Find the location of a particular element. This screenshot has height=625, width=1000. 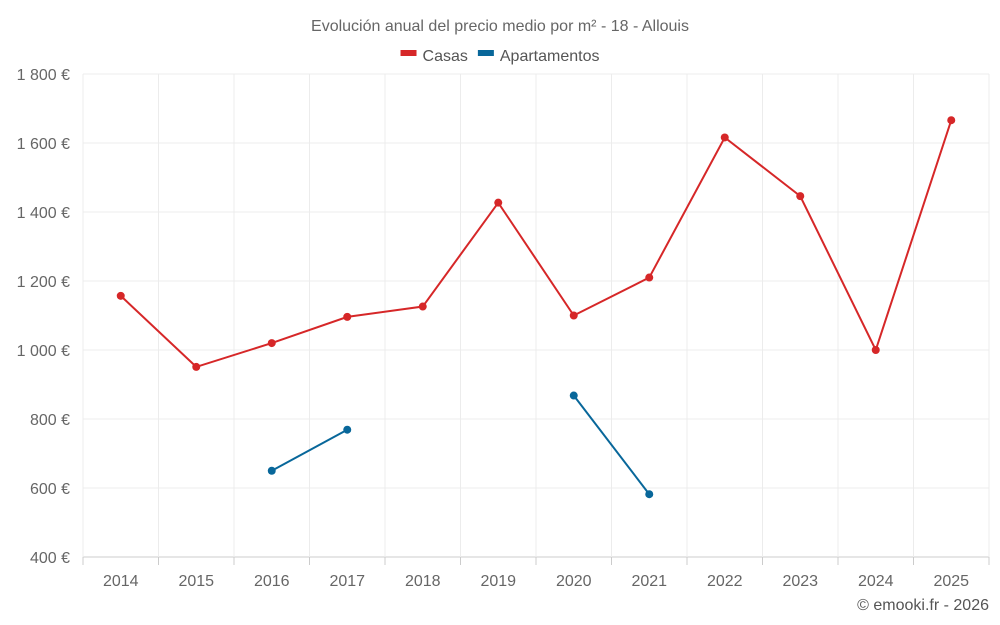

x-tick-label: 2015 is located at coordinates (196, 581).